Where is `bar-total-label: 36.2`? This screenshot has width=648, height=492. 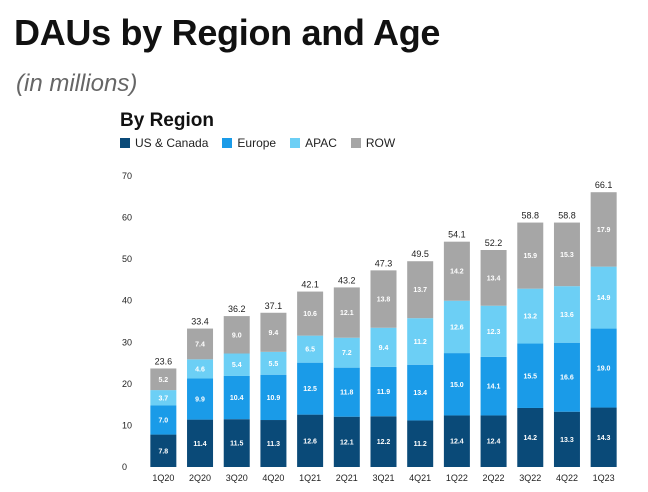 bar-total-label: 36.2 is located at coordinates (237, 309).